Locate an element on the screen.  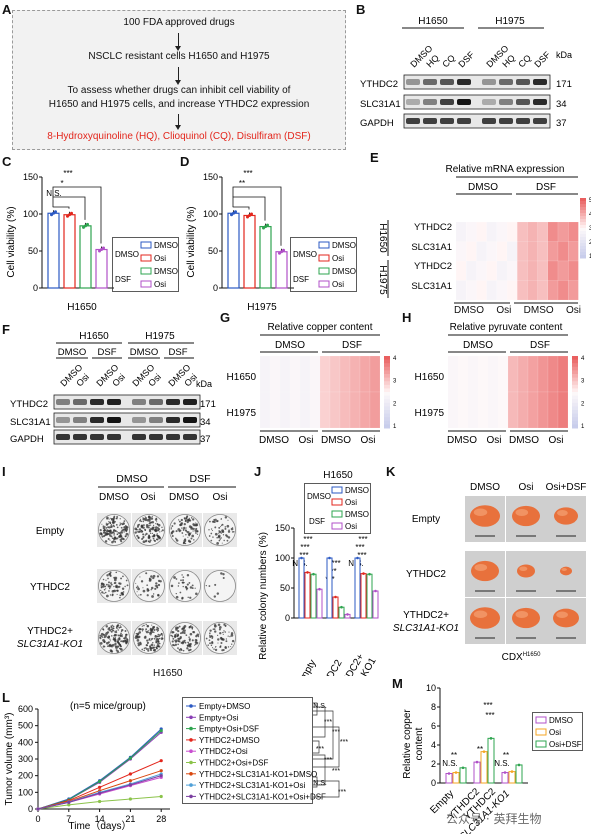
chart-j-sig-3: *** is located at coordinates (303, 555).